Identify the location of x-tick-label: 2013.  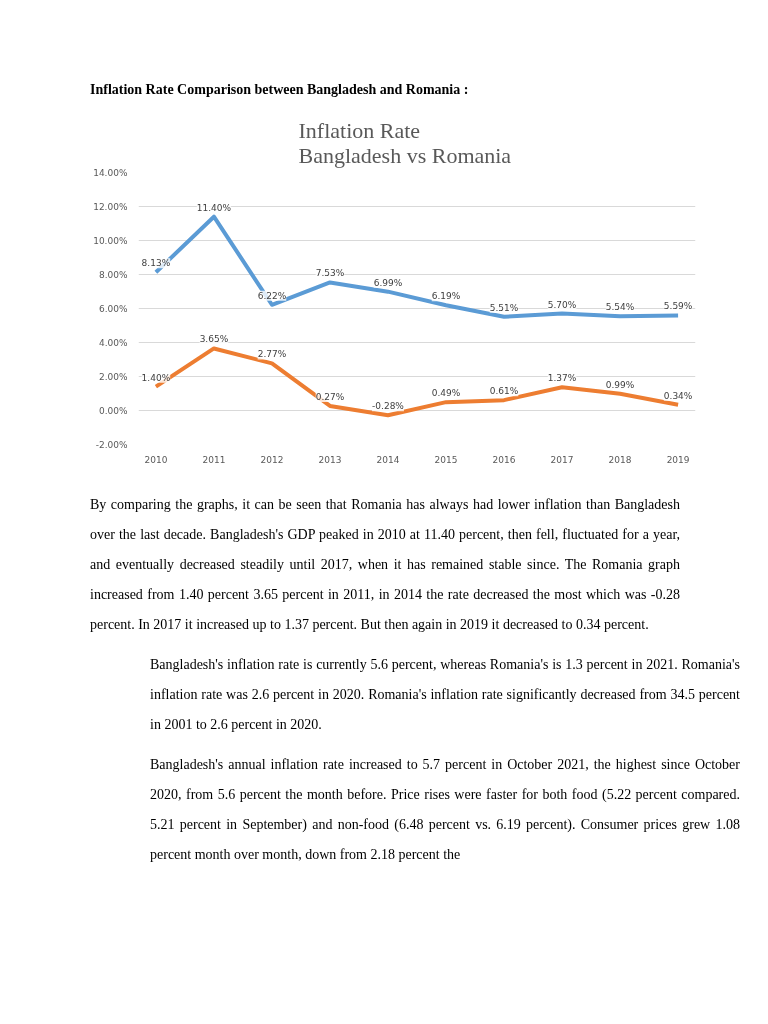
(330, 459).